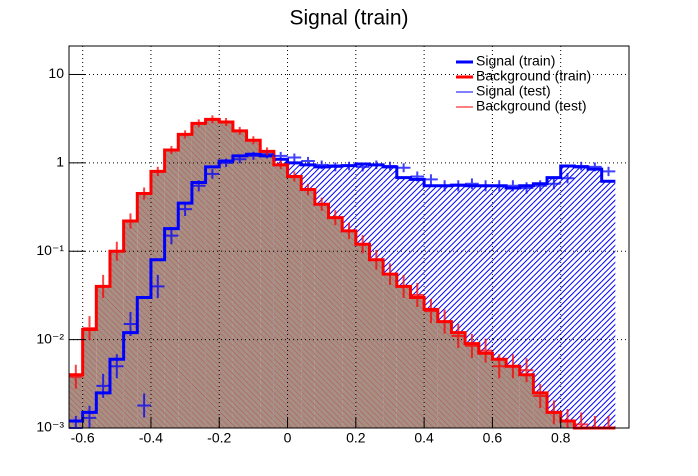 This screenshot has height=476, width=698. Describe the element at coordinates (424, 438) in the screenshot. I see `x-tick-label: 0.4` at that location.